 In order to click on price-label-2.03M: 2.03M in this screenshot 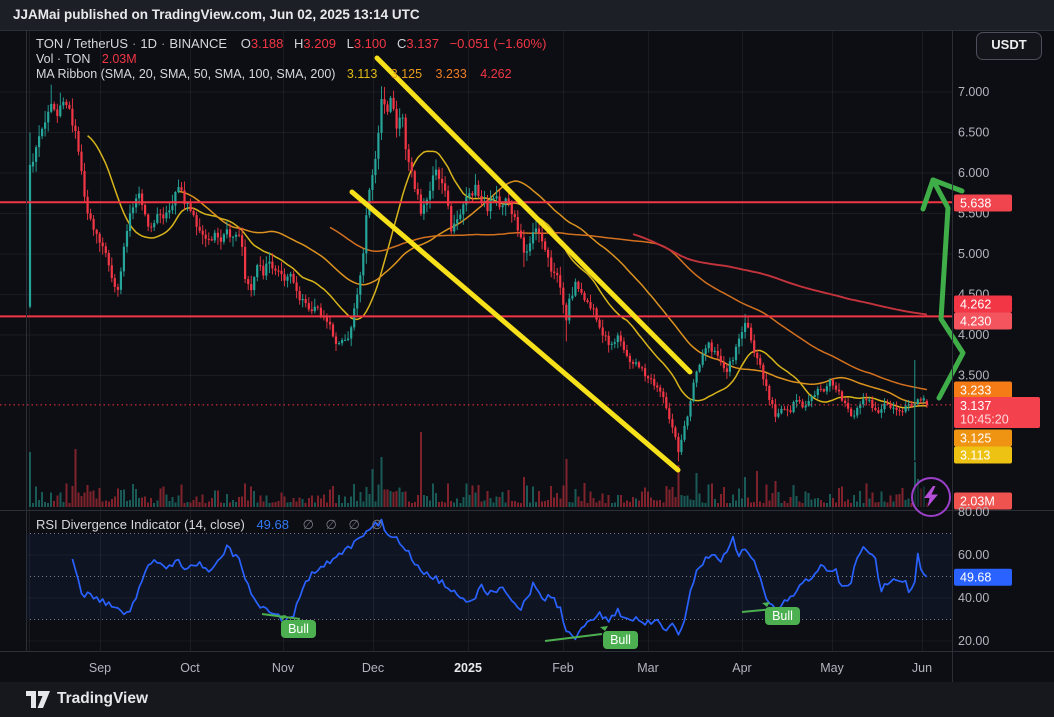, I will do `click(983, 501)`.